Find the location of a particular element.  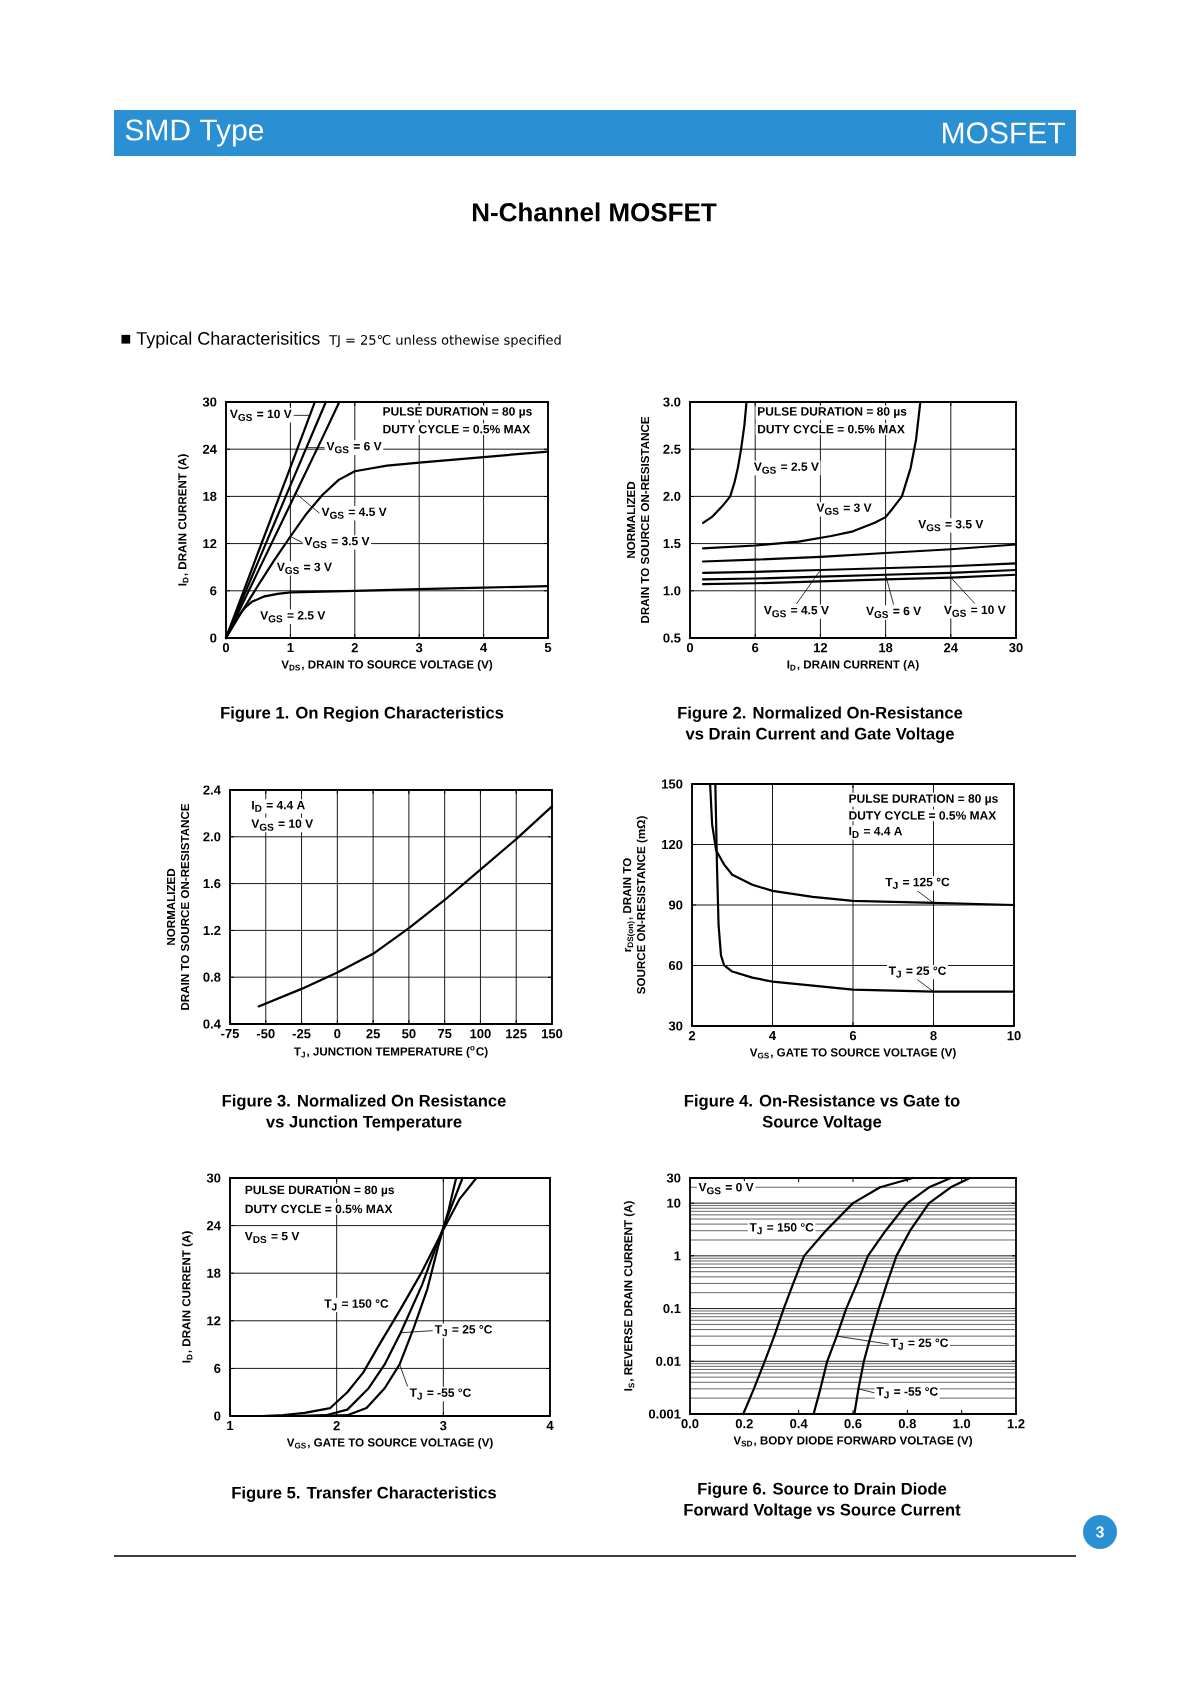

text: Figure 6. Source to Drain Diode Forward Voltage vs Source Current is located at coordinates (822, 1500).